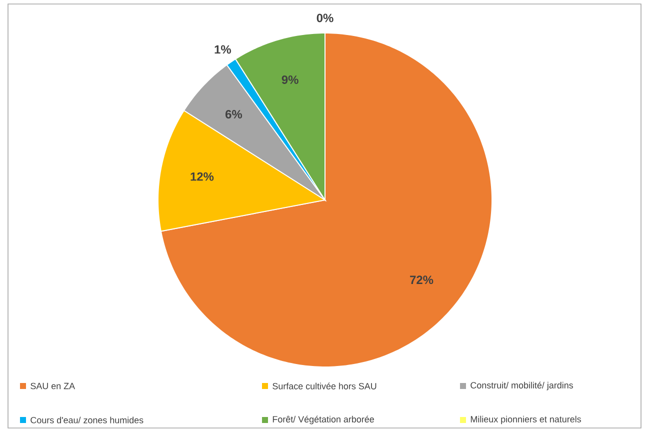  I want to click on legend-label: SAU en ZA, so click(53, 386).